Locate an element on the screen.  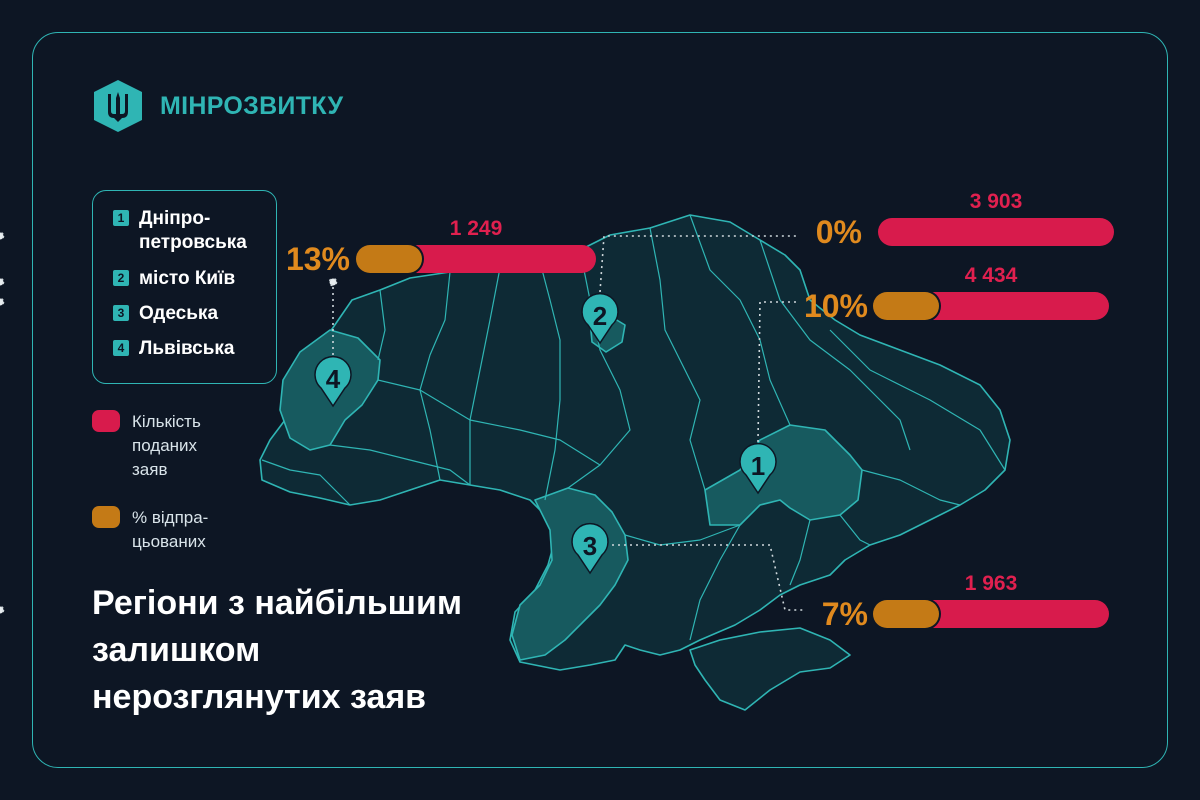
key-percent-label: цьованих is located at coordinates (169, 541).